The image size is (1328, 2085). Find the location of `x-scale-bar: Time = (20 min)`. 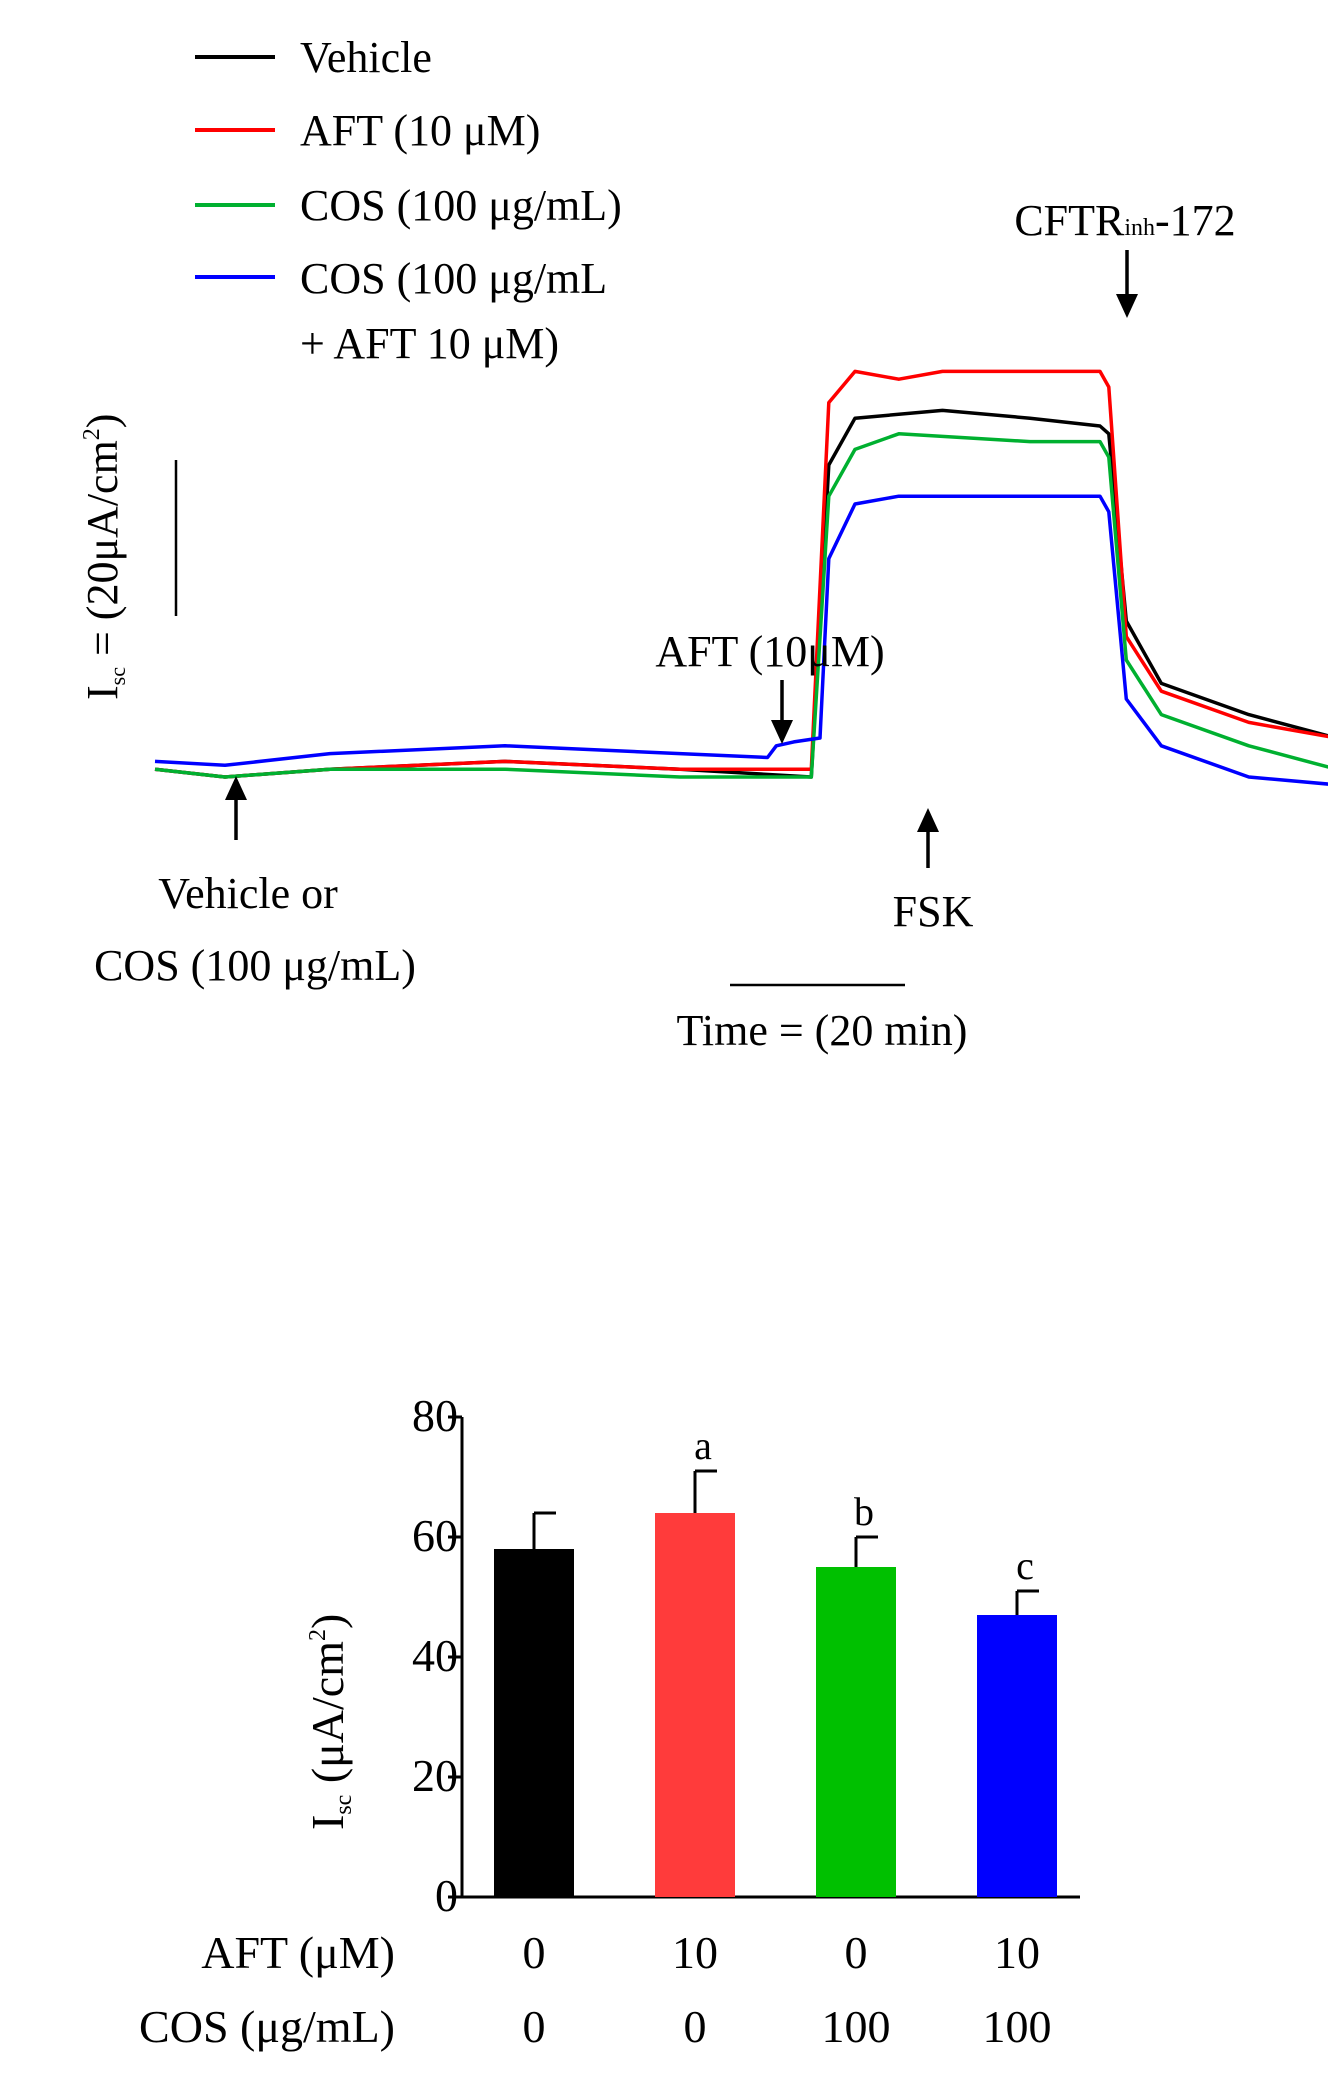

x-scale-bar: Time = (20 min) is located at coordinates (822, 1019).